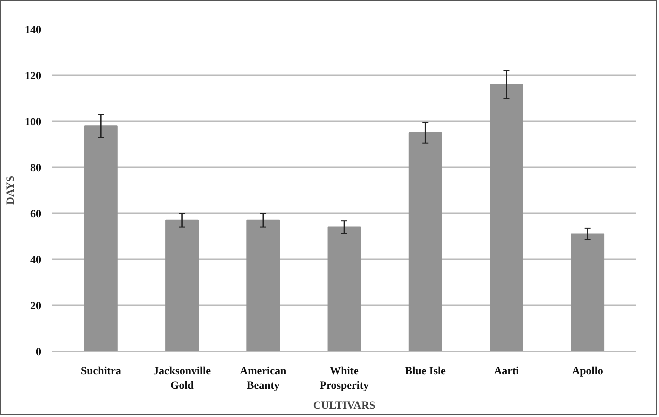 The height and width of the screenshot is (417, 659). Describe the element at coordinates (33, 76) in the screenshot. I see `y-tick-label: 120` at that location.